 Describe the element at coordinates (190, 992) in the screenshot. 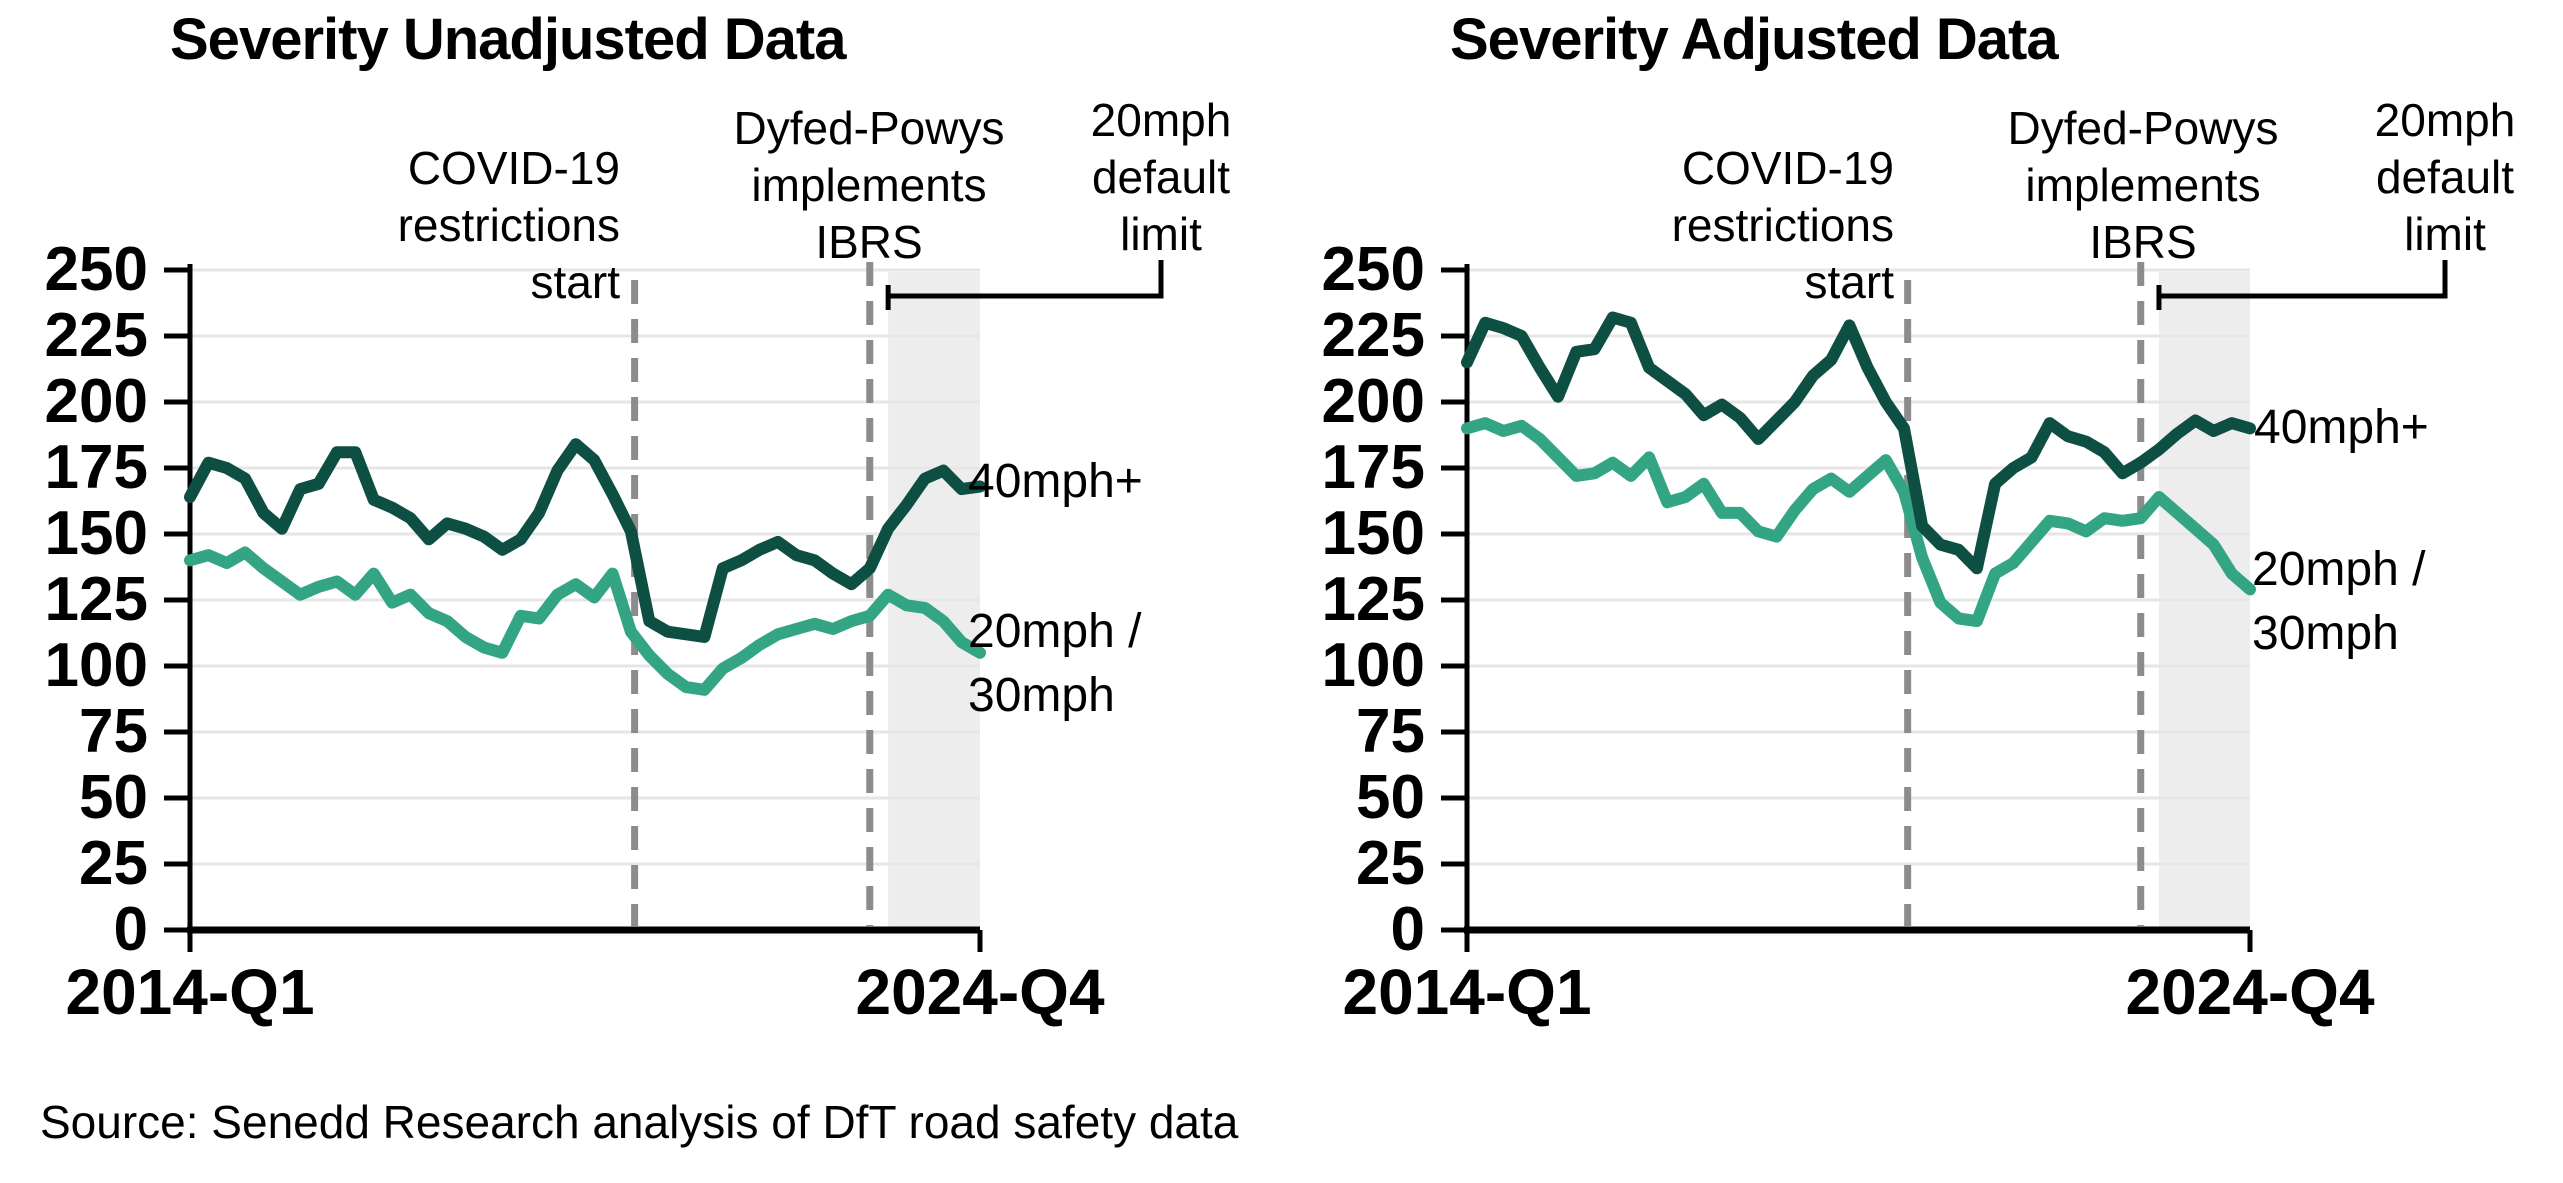

I see `x-tick-label-start-left: 2014-Q1` at that location.